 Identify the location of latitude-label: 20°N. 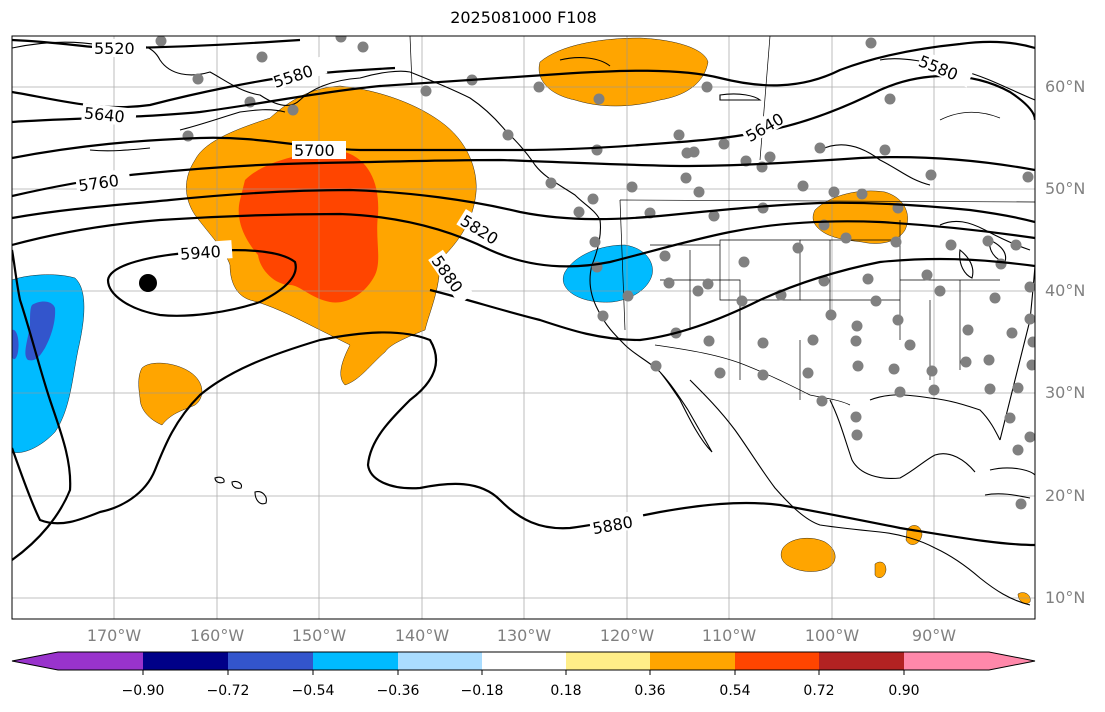
(1065, 495).